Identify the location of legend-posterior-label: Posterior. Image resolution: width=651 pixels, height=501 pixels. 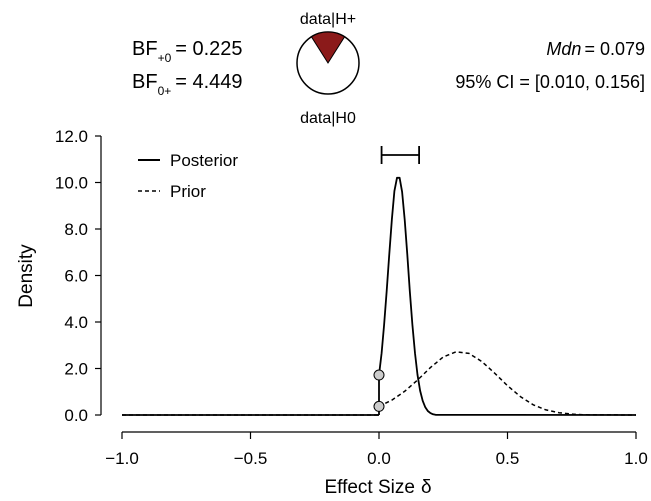
(204, 160).